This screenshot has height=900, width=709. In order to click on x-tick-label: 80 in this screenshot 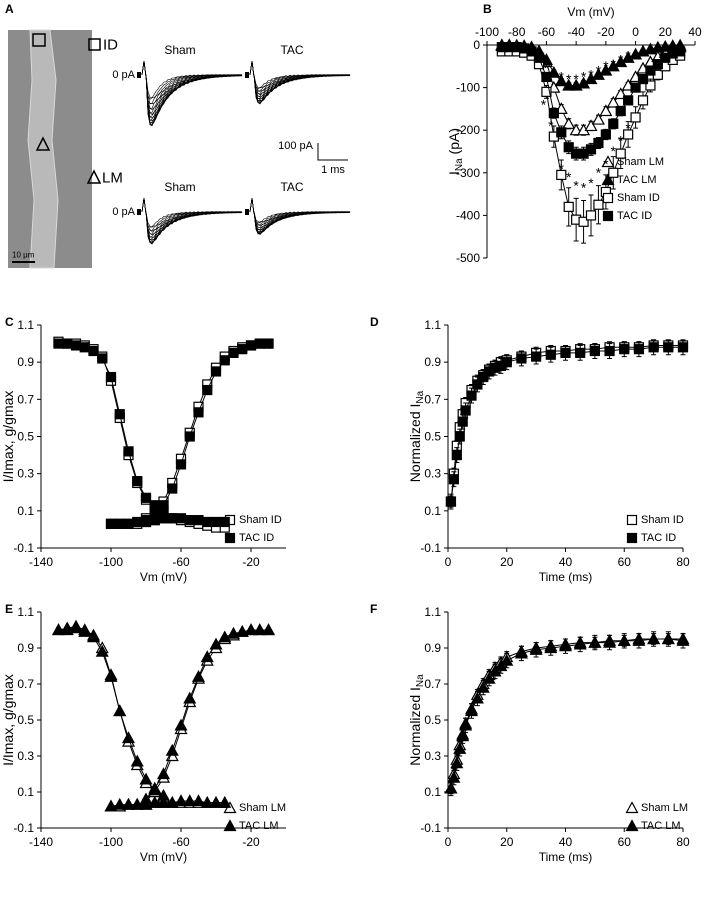, I will do `click(683, 842)`.